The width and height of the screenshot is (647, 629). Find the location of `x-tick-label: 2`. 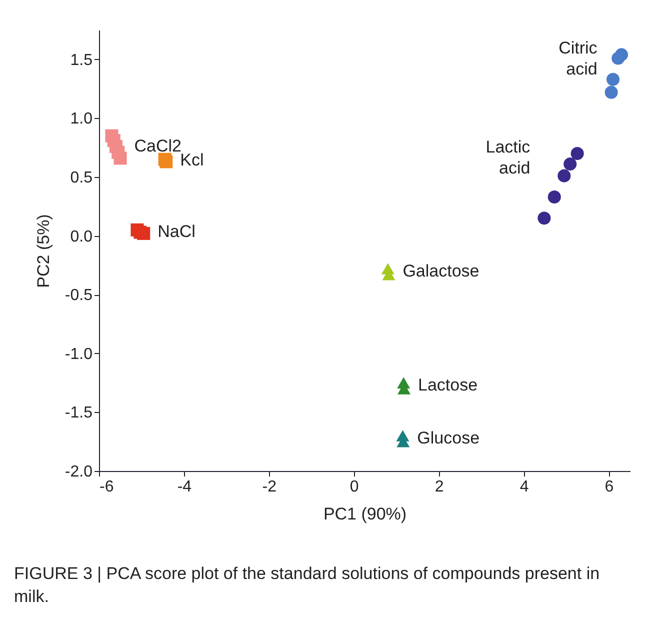

x-tick-label: 2 is located at coordinates (439, 487).